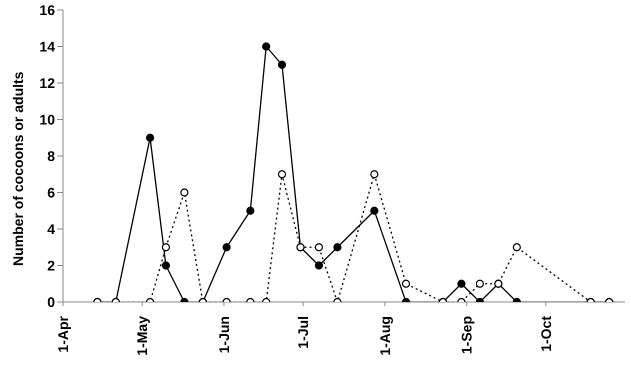  I want to click on x-tick-label: 1-Jun, so click(224, 335).